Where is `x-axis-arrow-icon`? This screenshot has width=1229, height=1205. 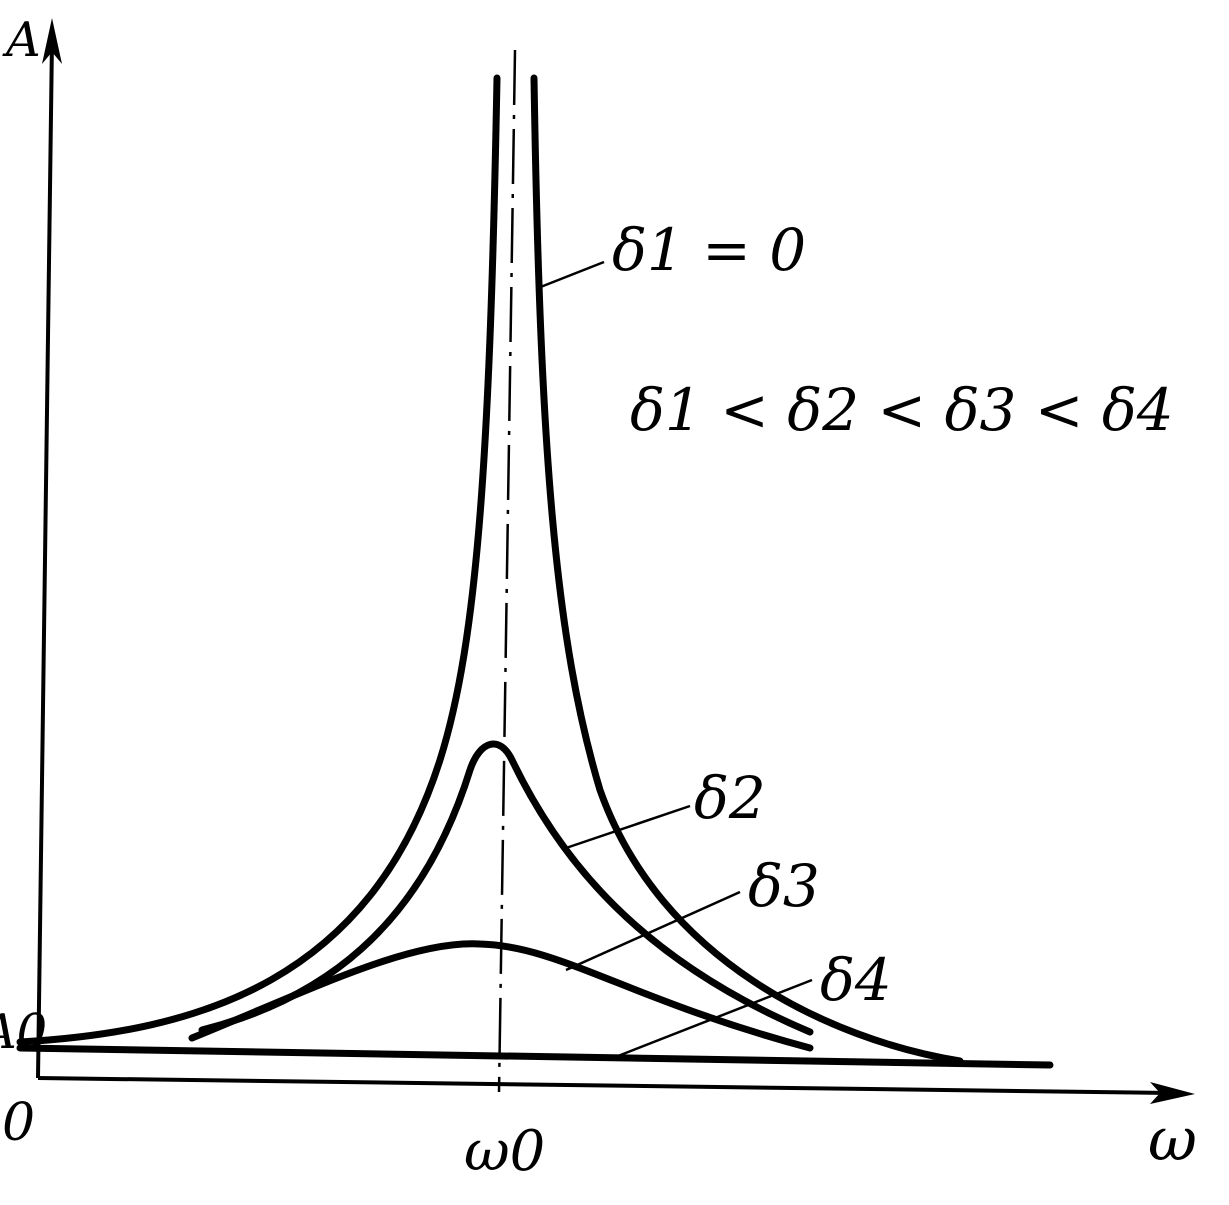 x-axis-arrow-icon is located at coordinates (1172, 1093).